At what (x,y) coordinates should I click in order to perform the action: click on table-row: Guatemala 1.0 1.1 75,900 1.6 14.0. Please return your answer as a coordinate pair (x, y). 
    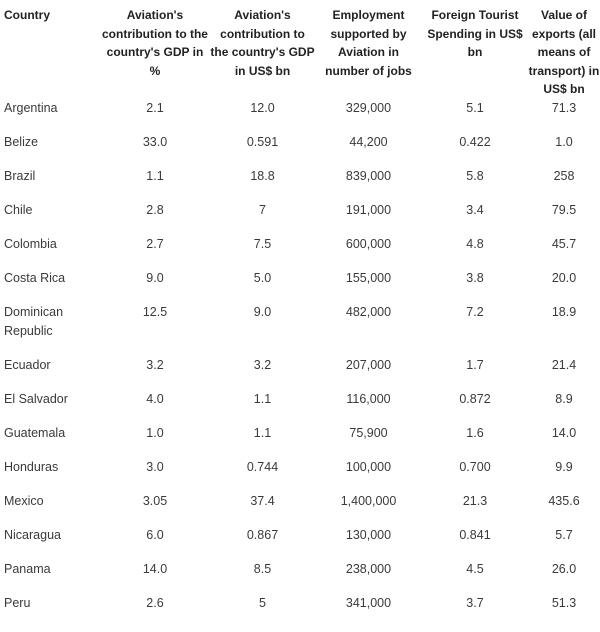
    Looking at the image, I should click on (300, 441).